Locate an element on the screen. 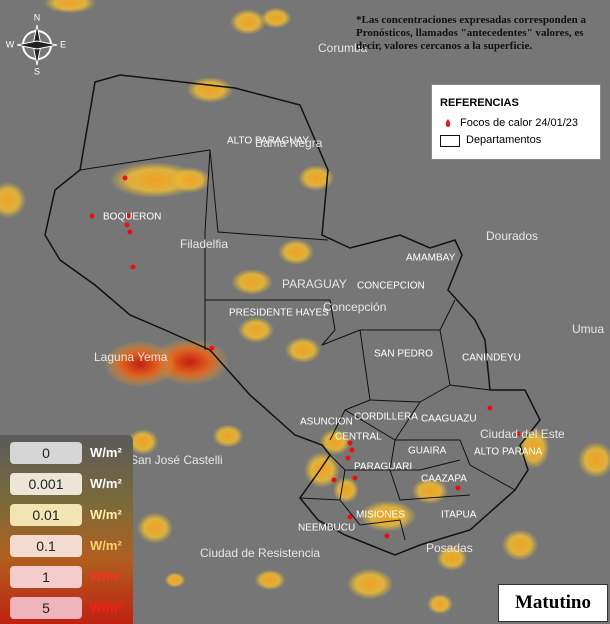 The width and height of the screenshot is (610, 624). department-label: ALTO PARAGUAY is located at coordinates (268, 141).